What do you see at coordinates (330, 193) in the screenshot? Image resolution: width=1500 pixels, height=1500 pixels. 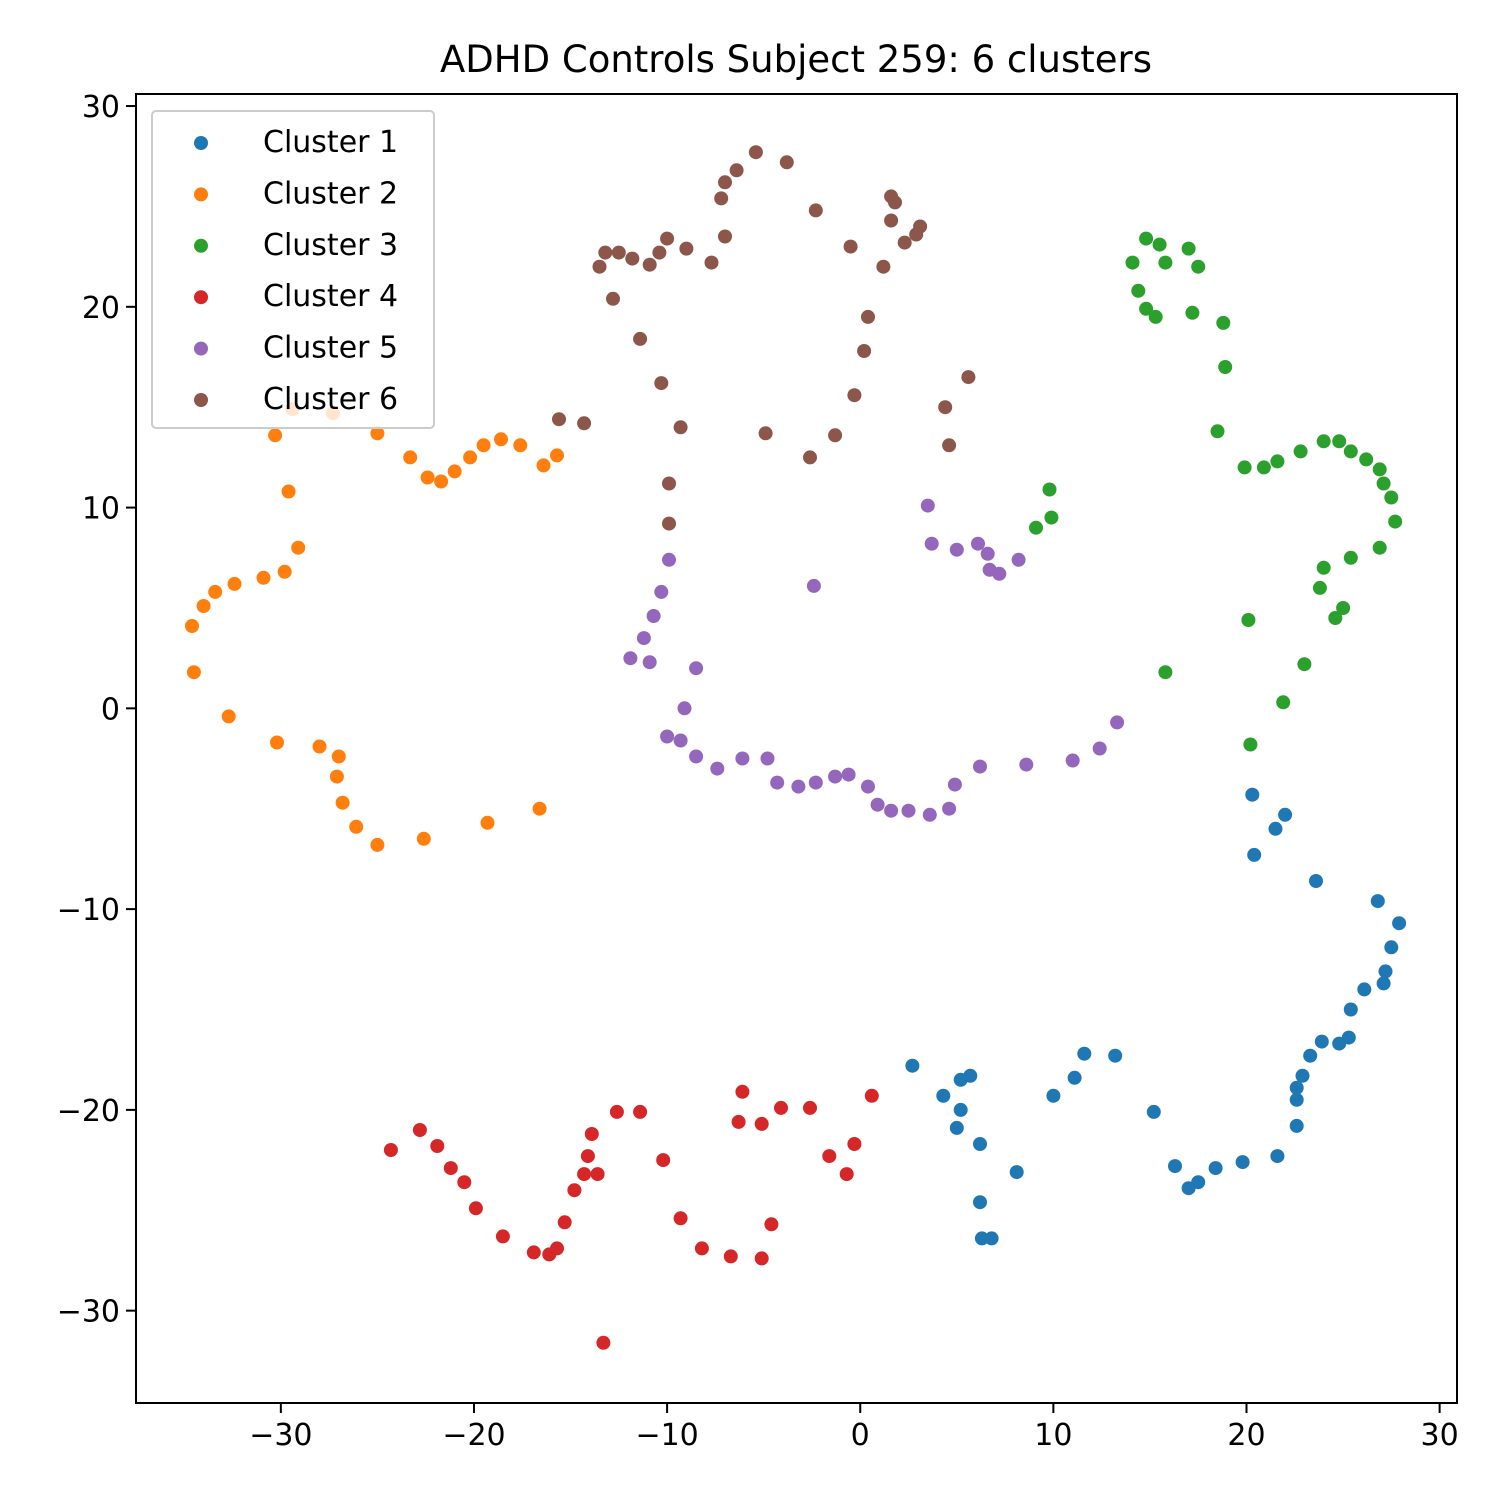 I see `legend-label: Cluster 2` at bounding box center [330, 193].